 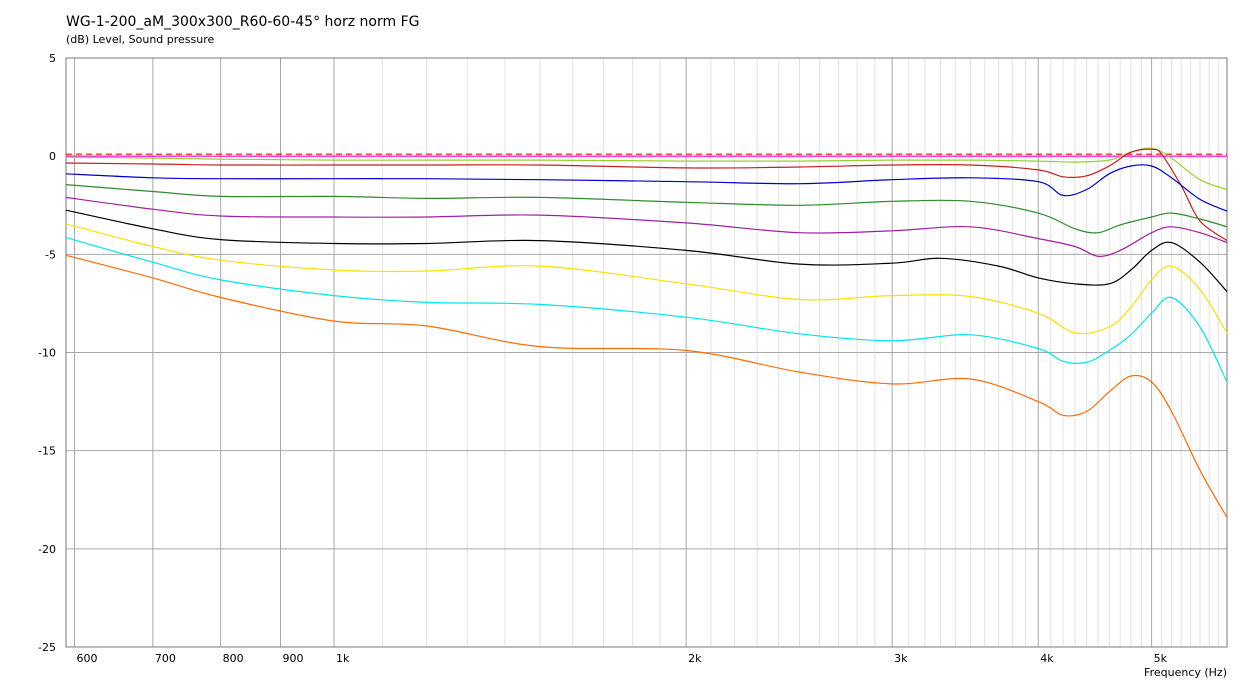 What do you see at coordinates (47, 549) in the screenshot?
I see `y-tick-label: -20` at bounding box center [47, 549].